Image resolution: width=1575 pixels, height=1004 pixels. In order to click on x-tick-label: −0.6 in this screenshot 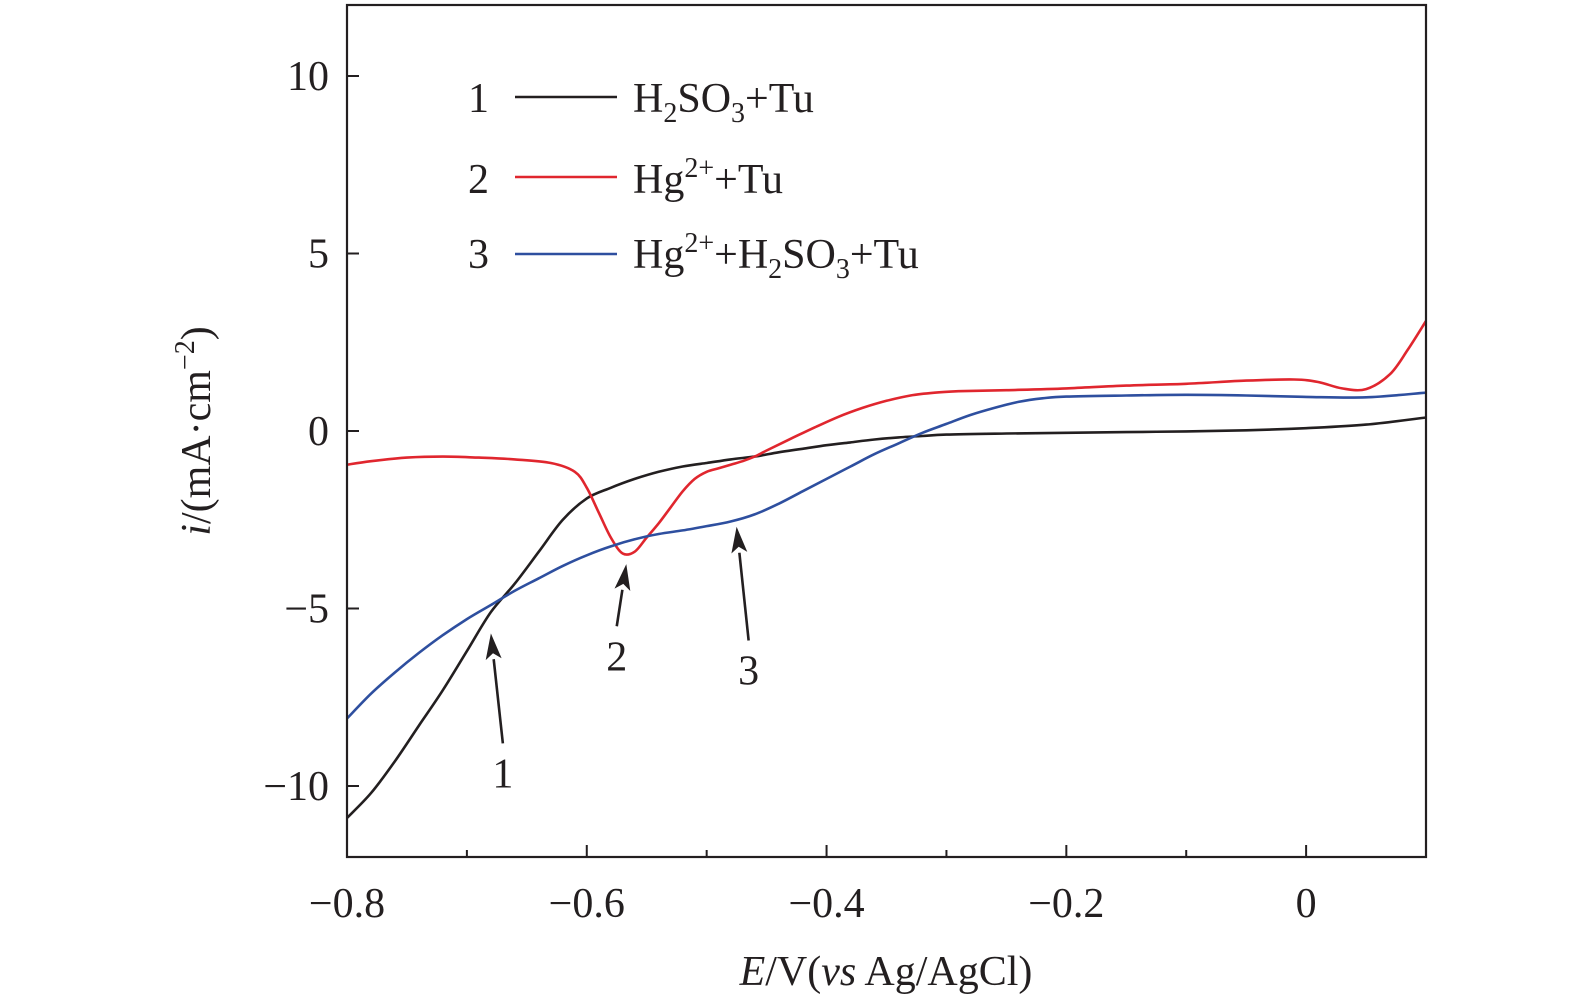, I will do `click(587, 904)`.